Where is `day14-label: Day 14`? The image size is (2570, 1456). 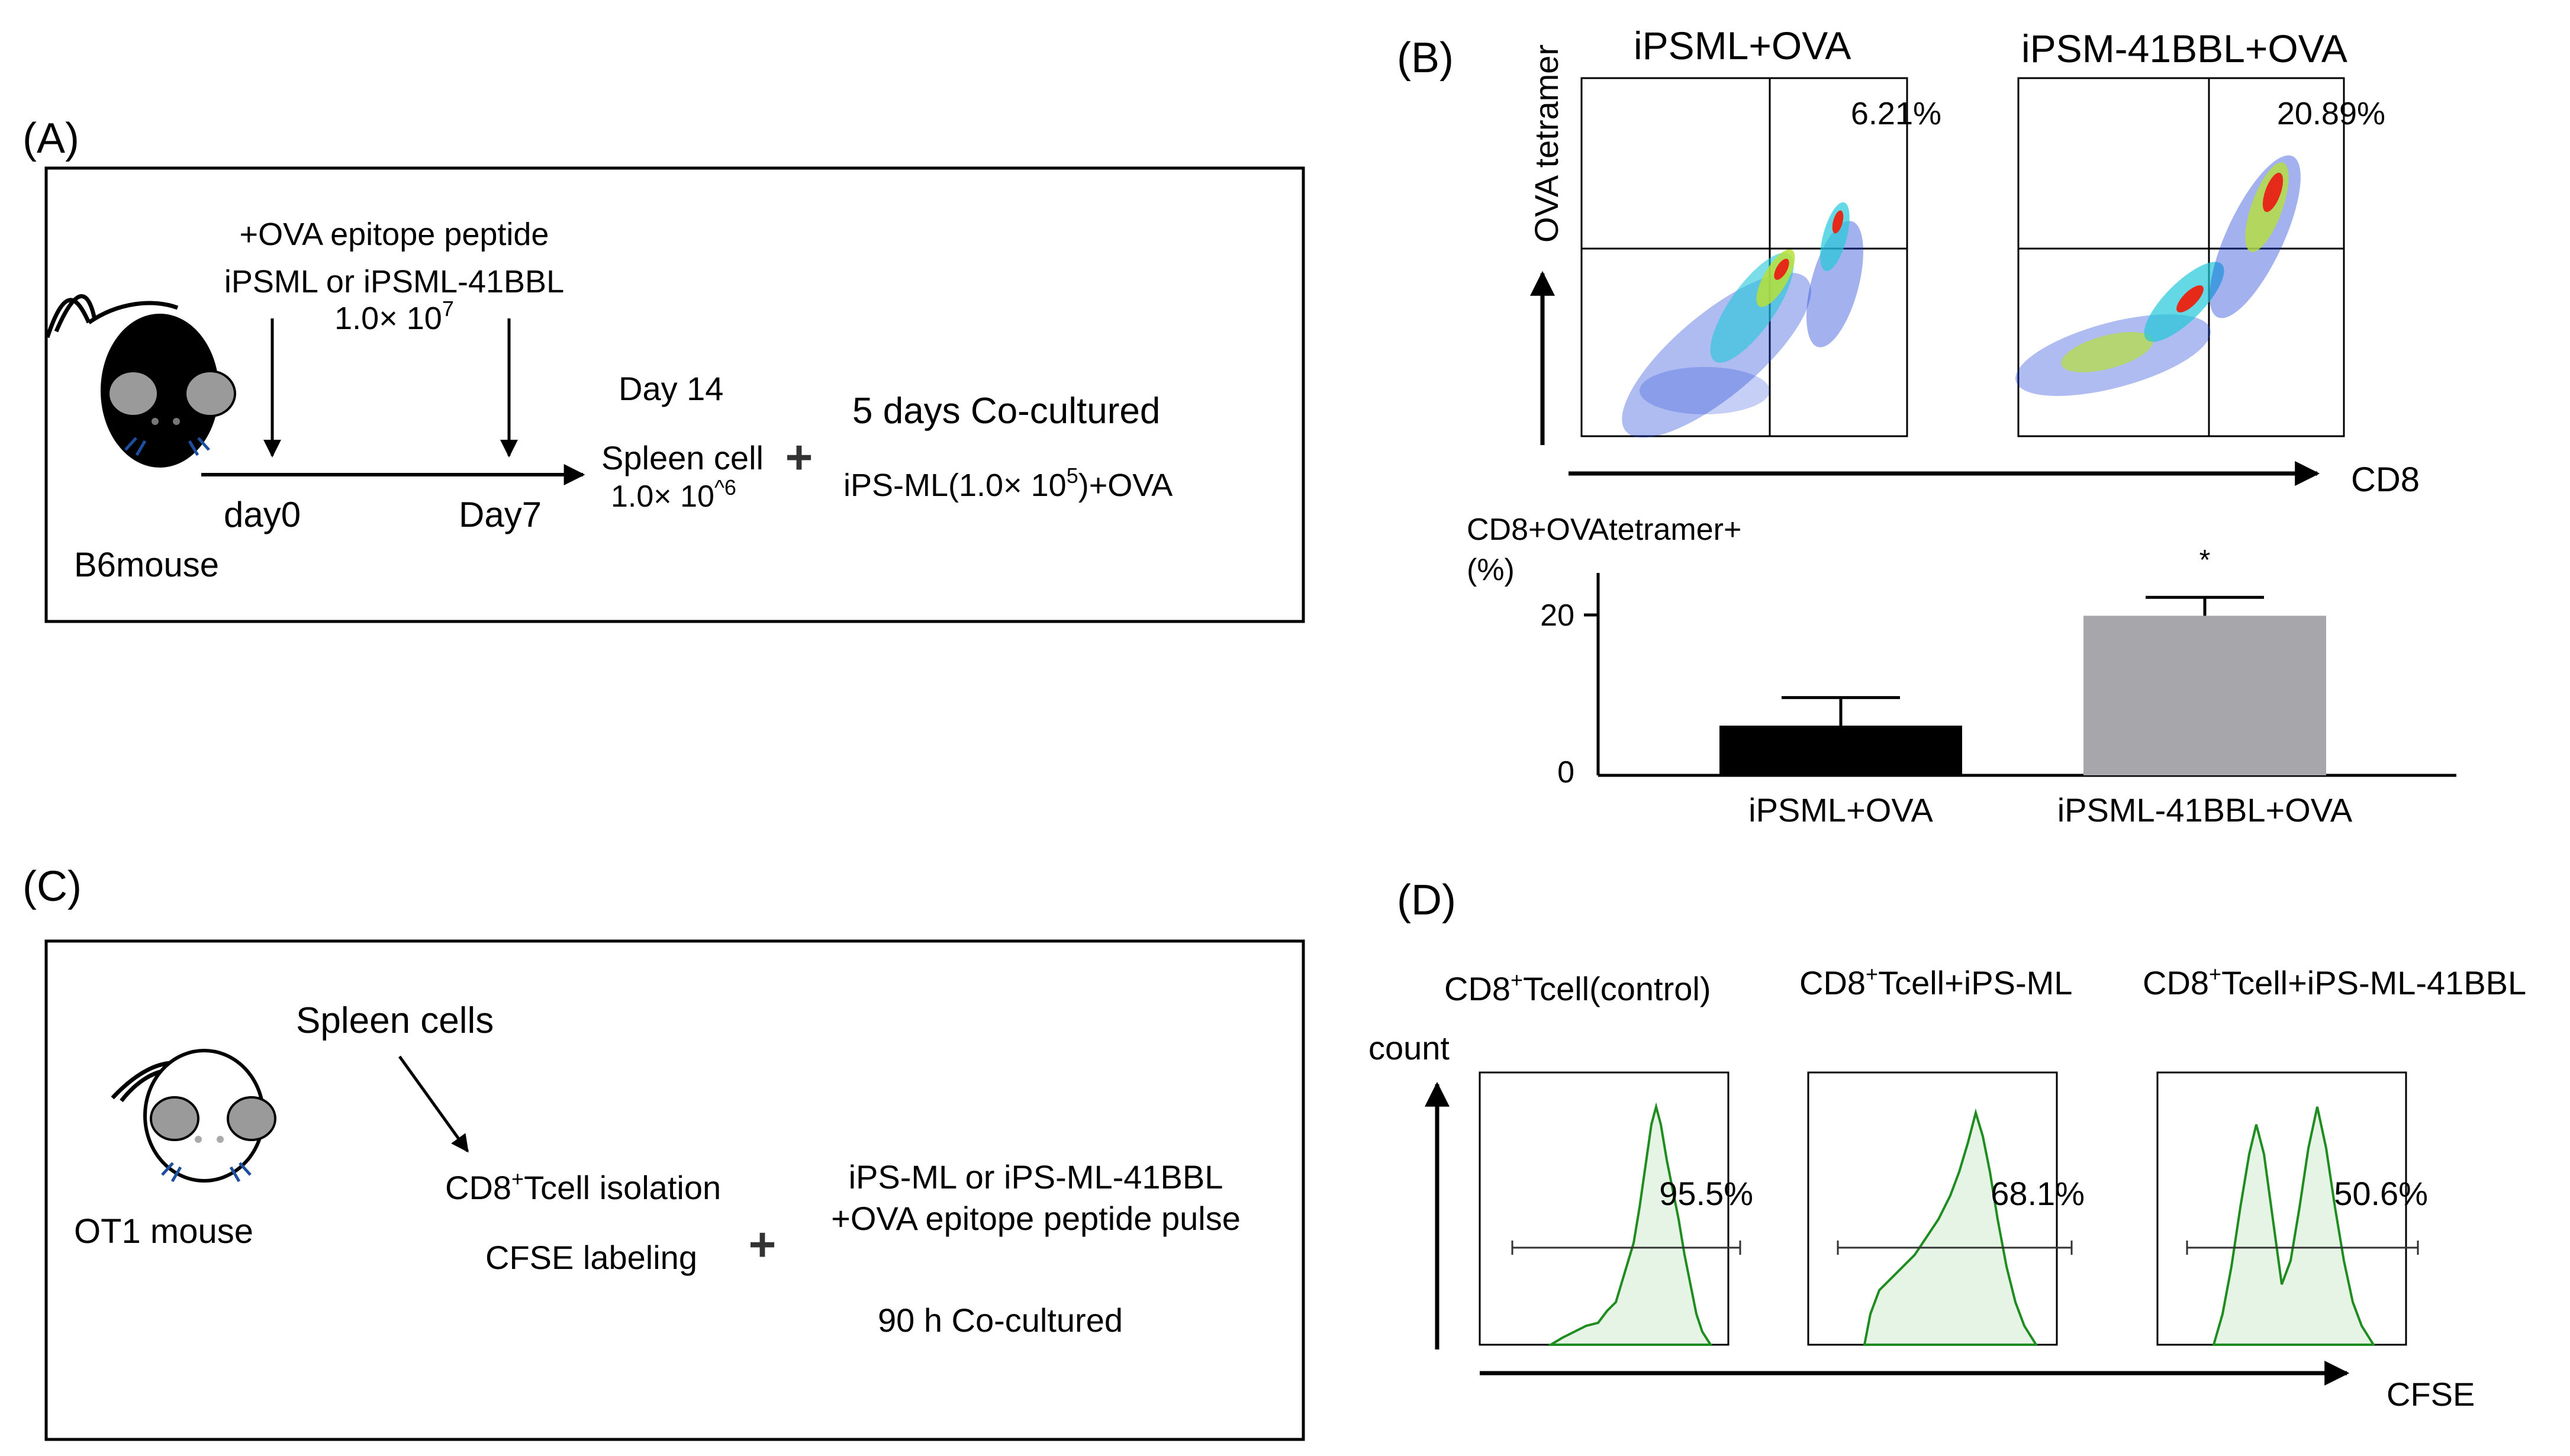 day14-label: Day 14 is located at coordinates (671, 388).